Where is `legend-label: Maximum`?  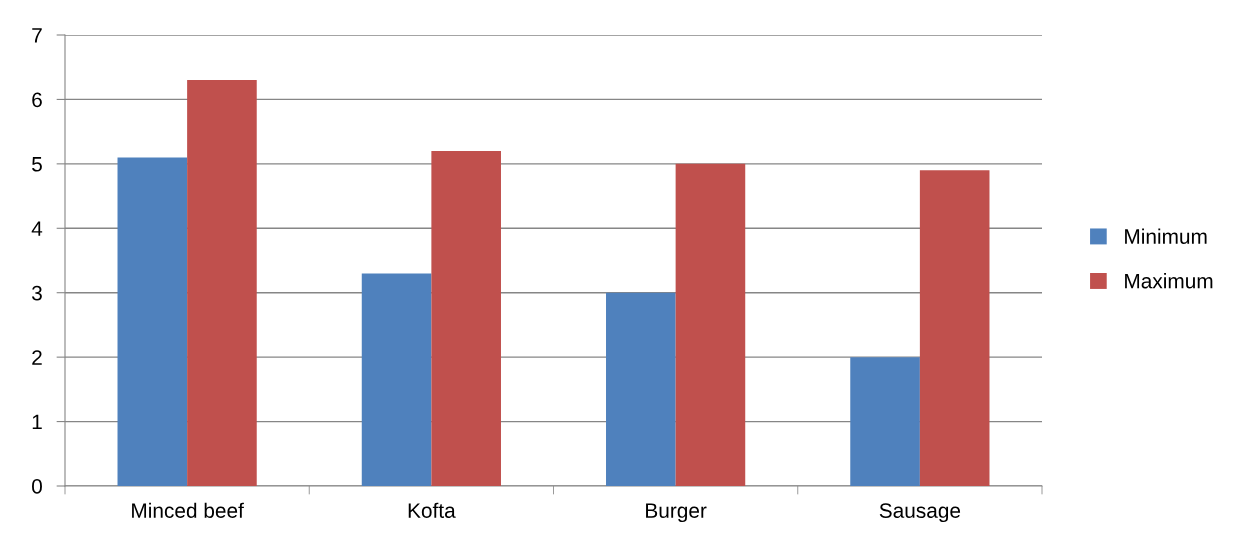 legend-label: Maximum is located at coordinates (1169, 281).